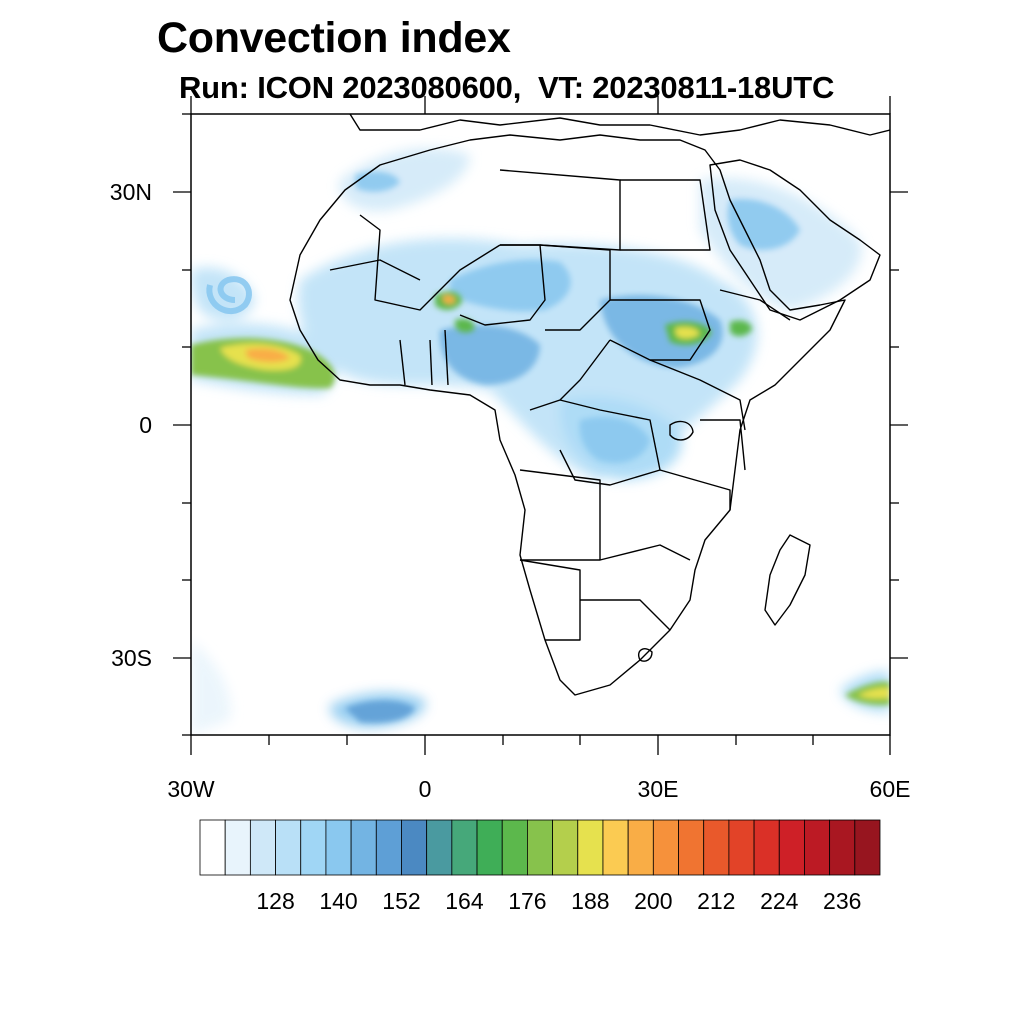 Image resolution: width=1024 pixels, height=1024 pixels. Describe the element at coordinates (130, 192) in the screenshot. I see `lat-label-30n: 30N` at that location.